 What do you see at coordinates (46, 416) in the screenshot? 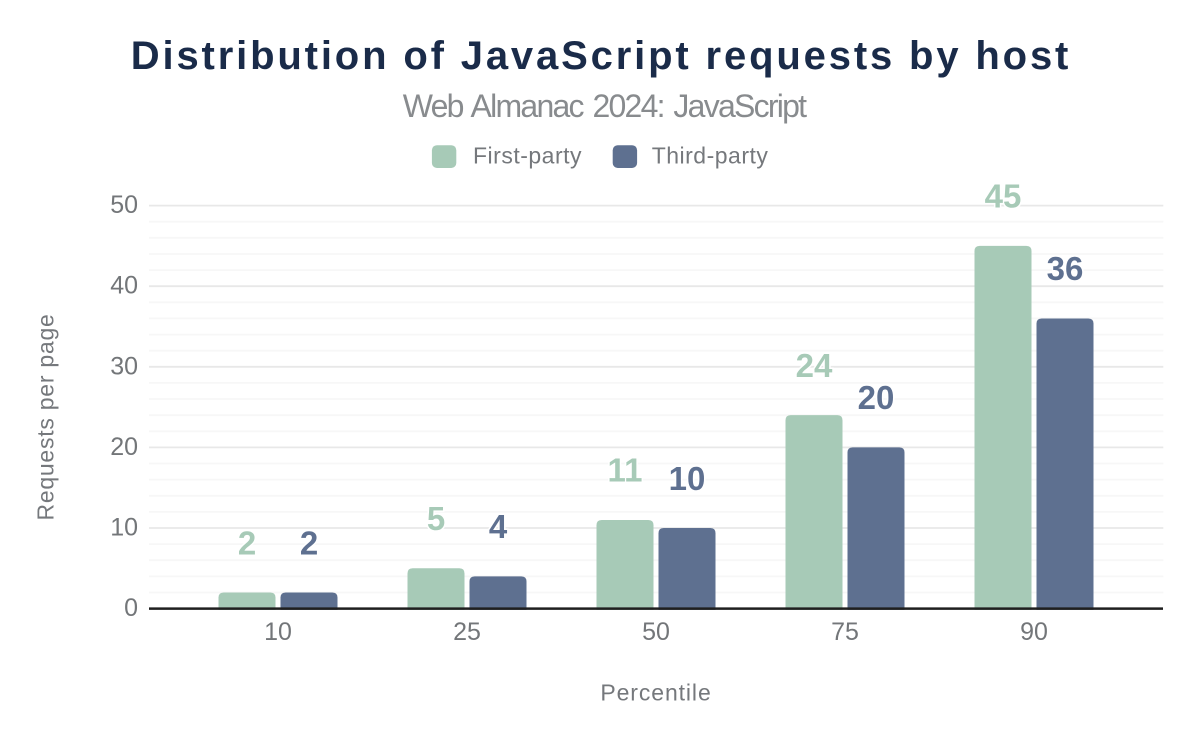
I see `svg-text: Requests per page` at bounding box center [46, 416].